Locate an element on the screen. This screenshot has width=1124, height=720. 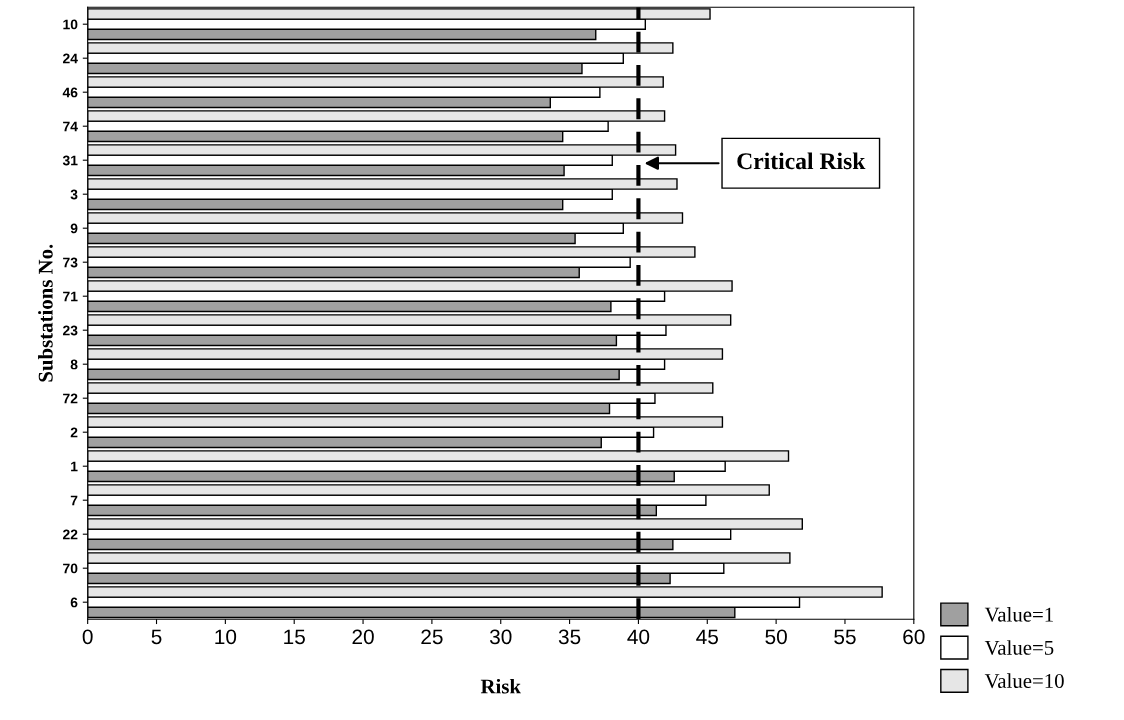
x-tick-label: 5 is located at coordinates (156, 637).